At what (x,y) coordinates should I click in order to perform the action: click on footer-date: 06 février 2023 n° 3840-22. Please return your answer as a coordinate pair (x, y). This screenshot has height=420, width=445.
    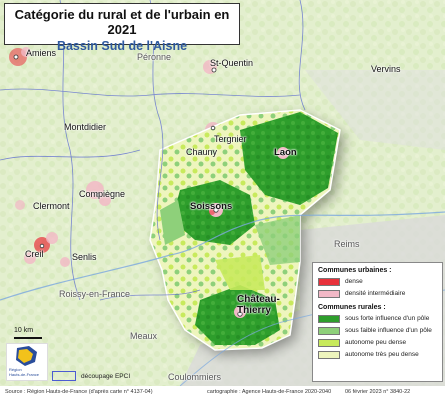
    Looking at the image, I should click on (378, 392).